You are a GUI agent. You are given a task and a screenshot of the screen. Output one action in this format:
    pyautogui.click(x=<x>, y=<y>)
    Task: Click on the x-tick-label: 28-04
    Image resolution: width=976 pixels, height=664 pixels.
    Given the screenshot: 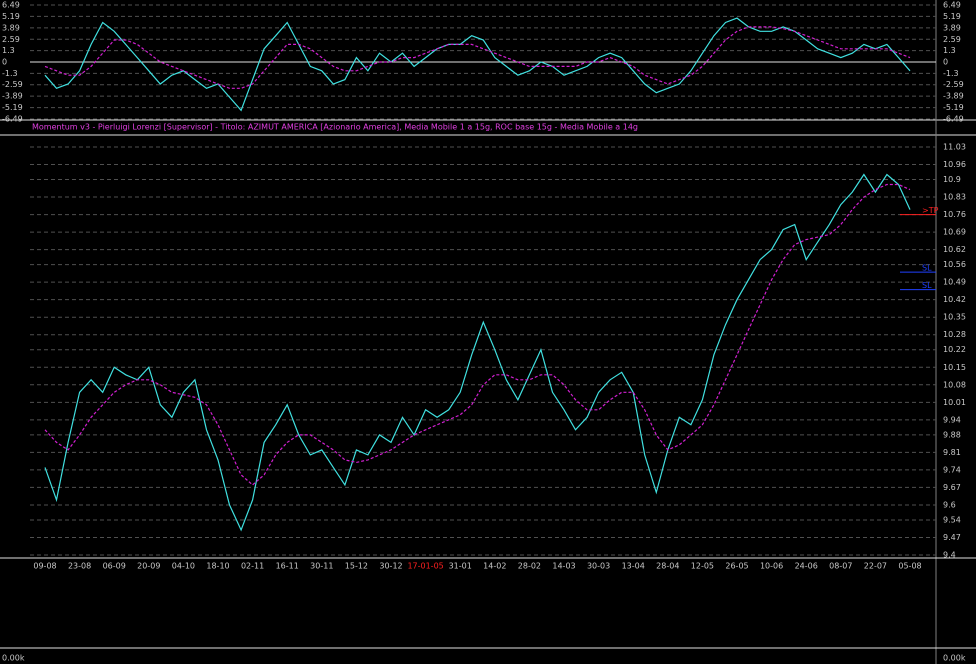 What is the action you would take?
    pyautogui.click(x=667, y=566)
    